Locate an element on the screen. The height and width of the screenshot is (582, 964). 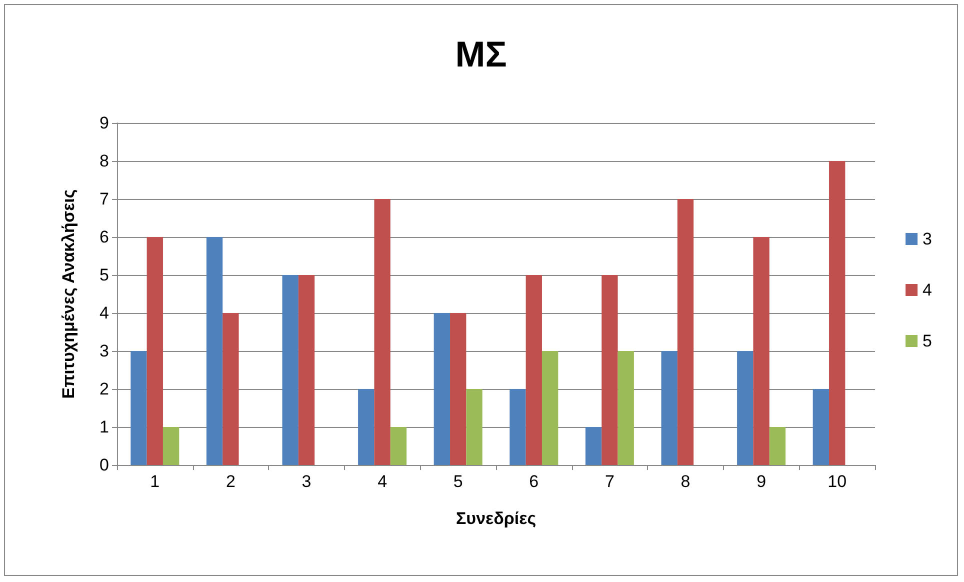
y-tick-label: 5 is located at coordinates (104, 275).